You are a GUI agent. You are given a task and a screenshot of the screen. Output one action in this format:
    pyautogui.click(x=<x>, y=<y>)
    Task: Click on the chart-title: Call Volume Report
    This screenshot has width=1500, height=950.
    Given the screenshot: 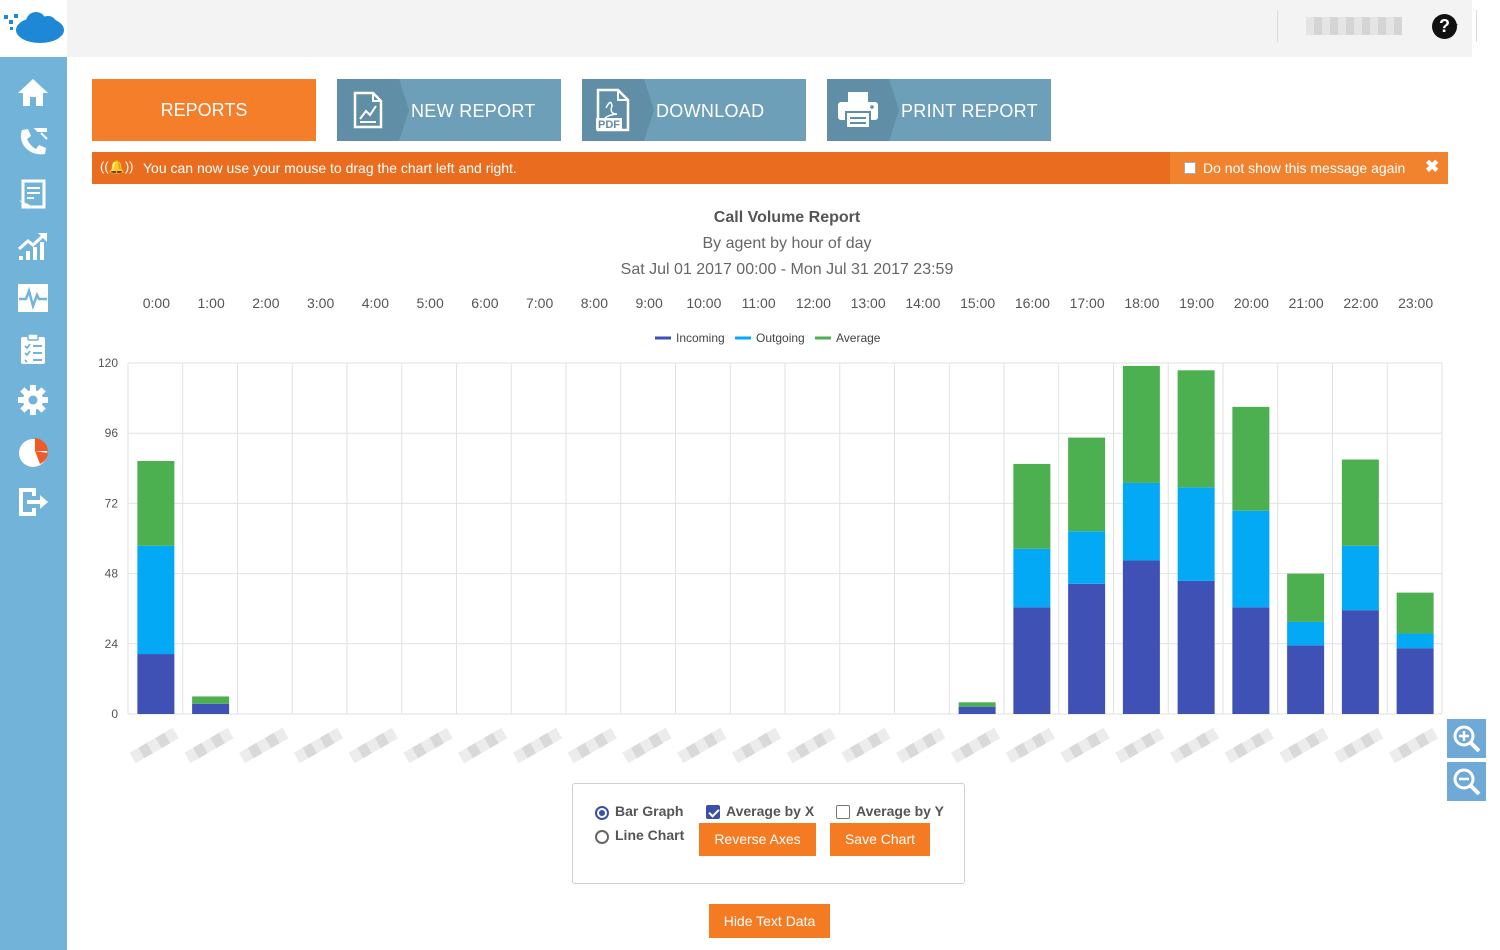 What is the action you would take?
    pyautogui.click(x=787, y=217)
    